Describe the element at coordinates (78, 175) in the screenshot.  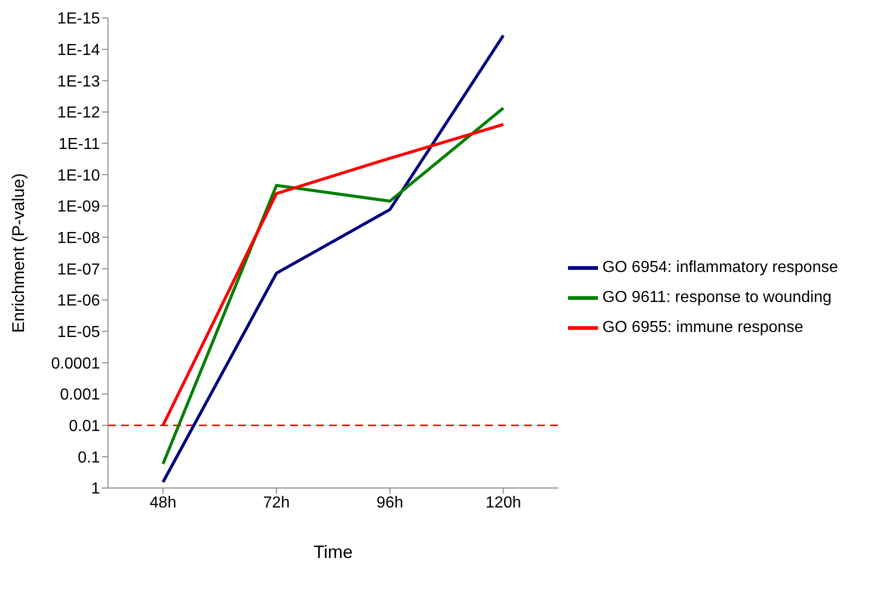
I see `y-tick-label: 1E-10` at that location.